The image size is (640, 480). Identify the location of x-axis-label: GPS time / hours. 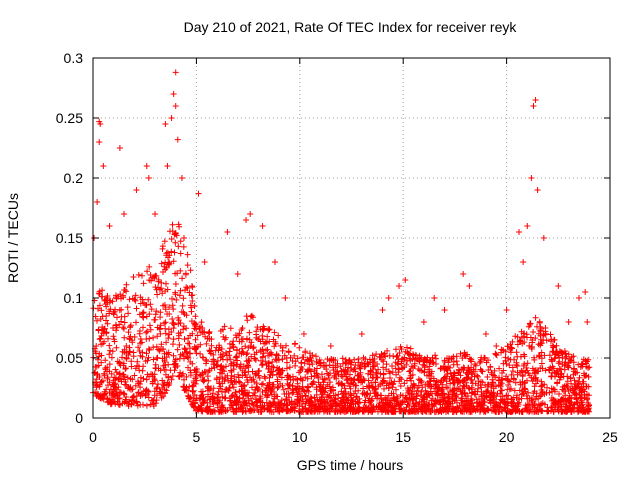
(350, 465).